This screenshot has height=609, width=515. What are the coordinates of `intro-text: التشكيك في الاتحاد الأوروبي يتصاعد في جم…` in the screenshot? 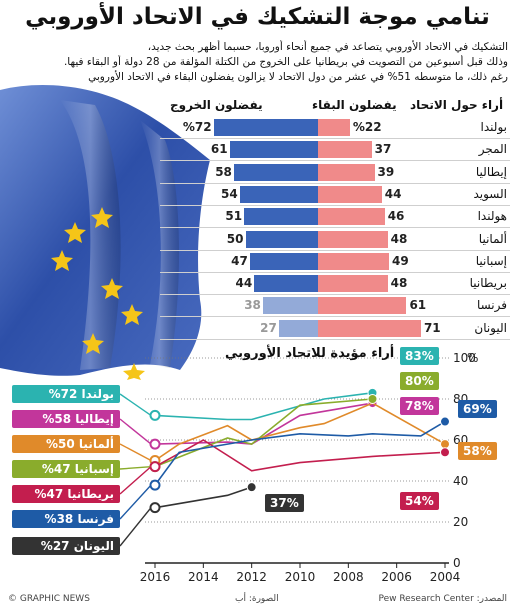 It's located at (258, 62).